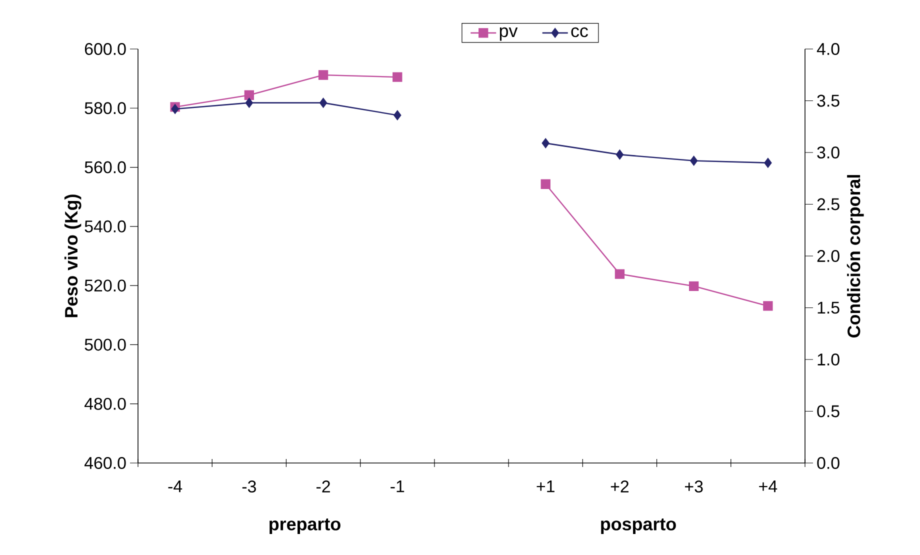 The width and height of the screenshot is (920, 555). I want to click on x-tick-label: -4, so click(175, 486).